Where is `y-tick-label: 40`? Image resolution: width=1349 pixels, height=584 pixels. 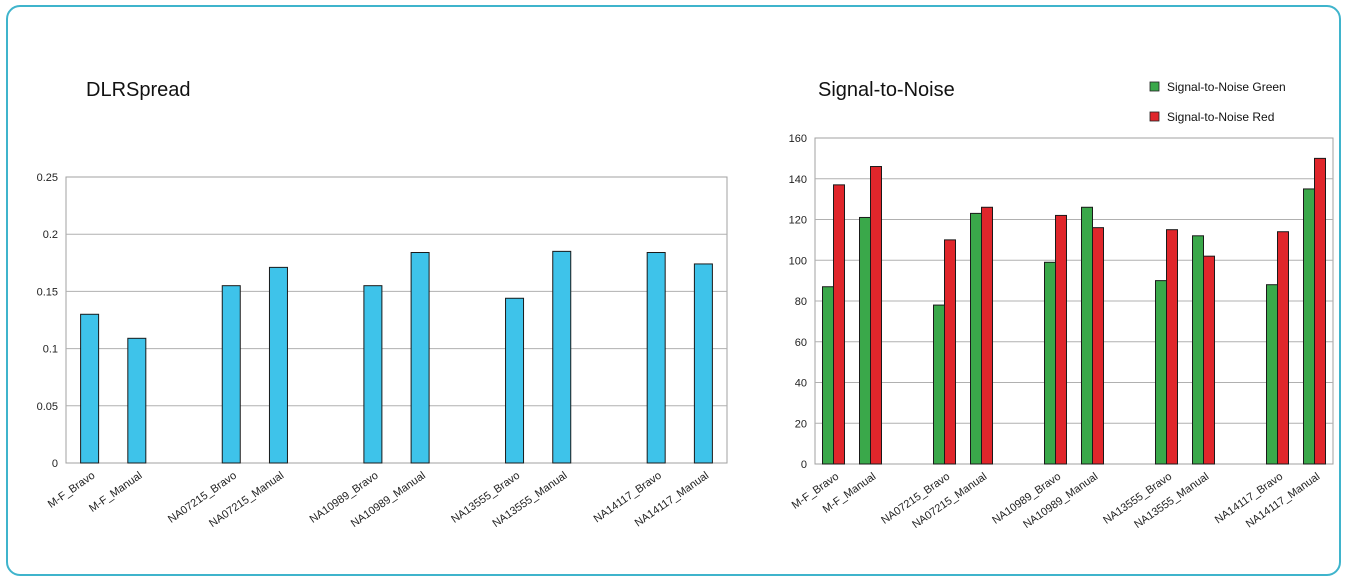 y-tick-label: 40 is located at coordinates (801, 384).